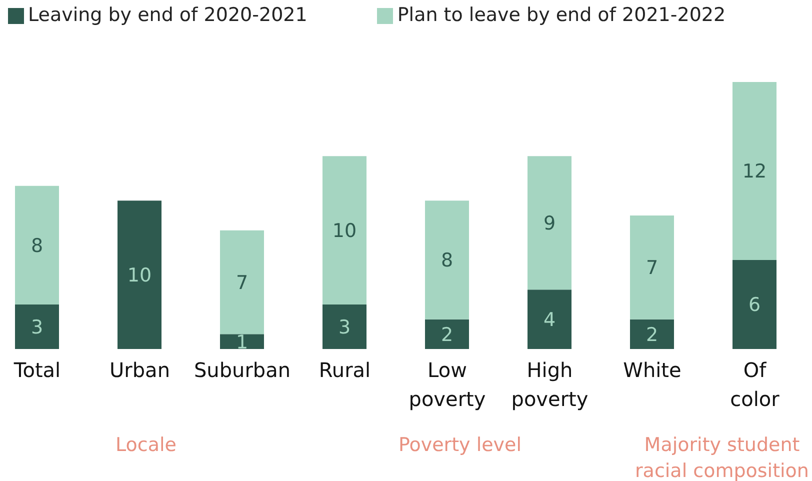 This screenshot has width=812, height=481. What do you see at coordinates (460, 445) in the screenshot?
I see `text: Poverty level` at bounding box center [460, 445].